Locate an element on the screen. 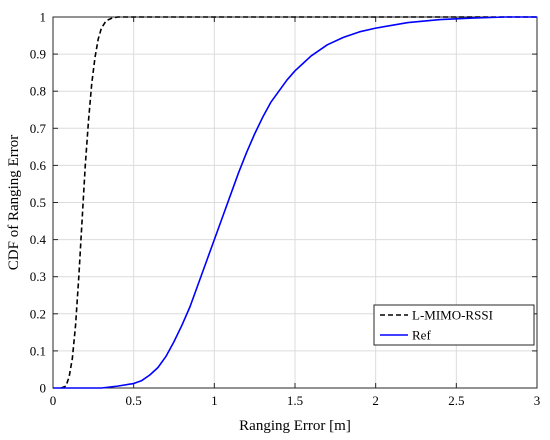  legend-entry-l-mimo-rssi: L-MIMO-RSSI is located at coordinates (452, 315).